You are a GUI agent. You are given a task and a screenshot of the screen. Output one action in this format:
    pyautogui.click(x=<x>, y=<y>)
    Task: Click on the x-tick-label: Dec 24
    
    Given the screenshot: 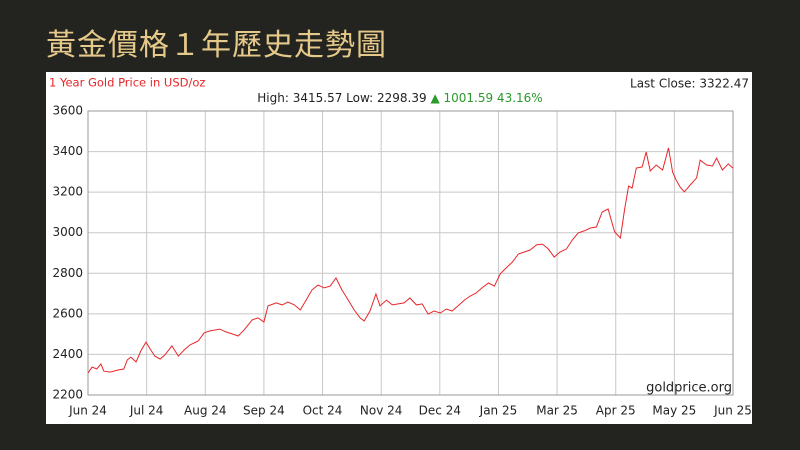 What is the action you would take?
    pyautogui.click(x=440, y=411)
    